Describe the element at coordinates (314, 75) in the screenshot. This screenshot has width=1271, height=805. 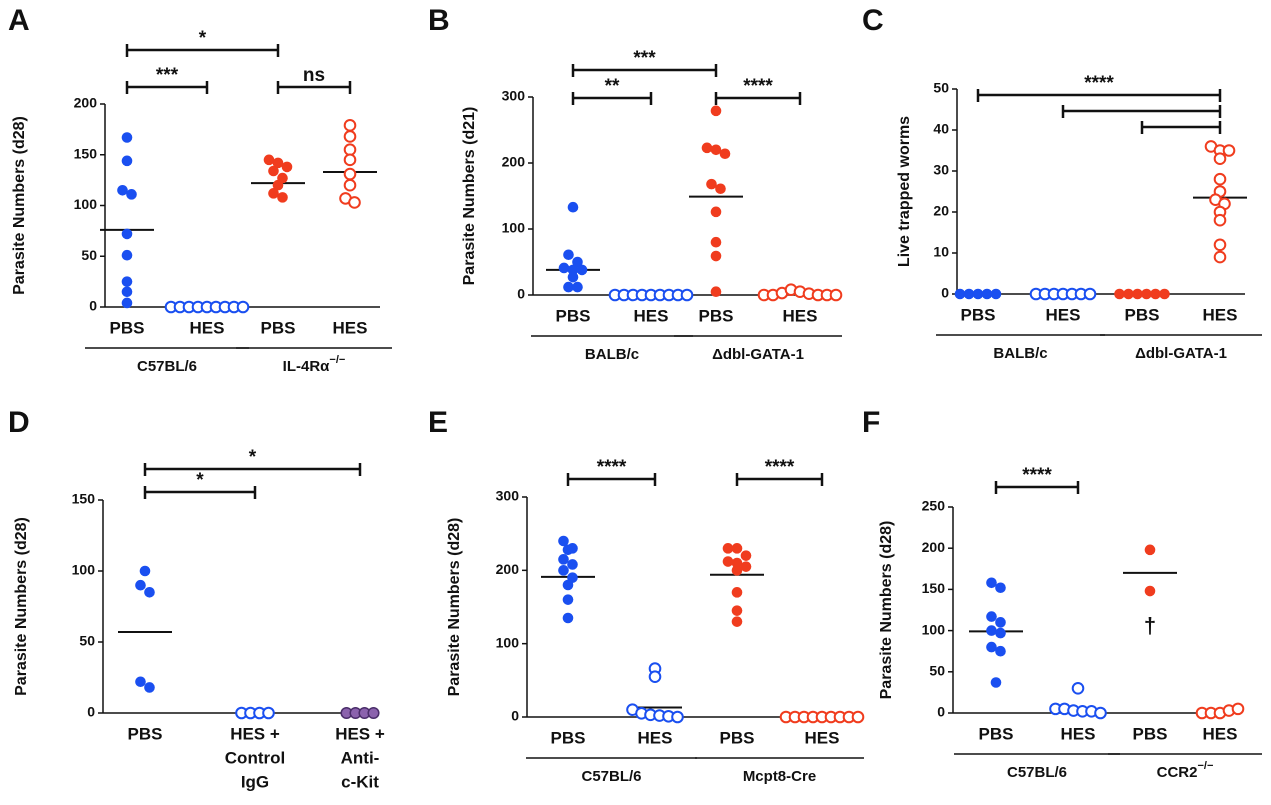
I see `significance-label: ns` at that location.